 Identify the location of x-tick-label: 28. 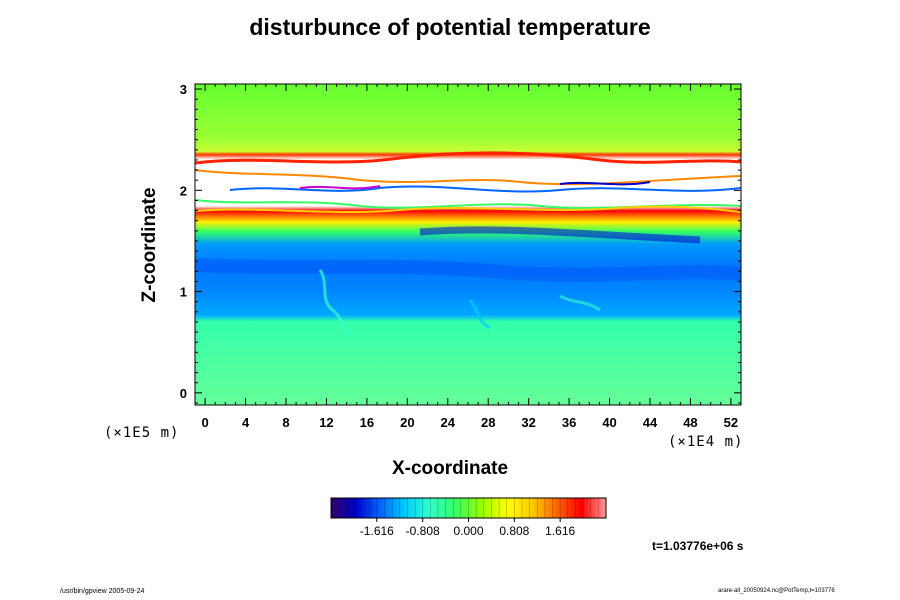
(488, 422).